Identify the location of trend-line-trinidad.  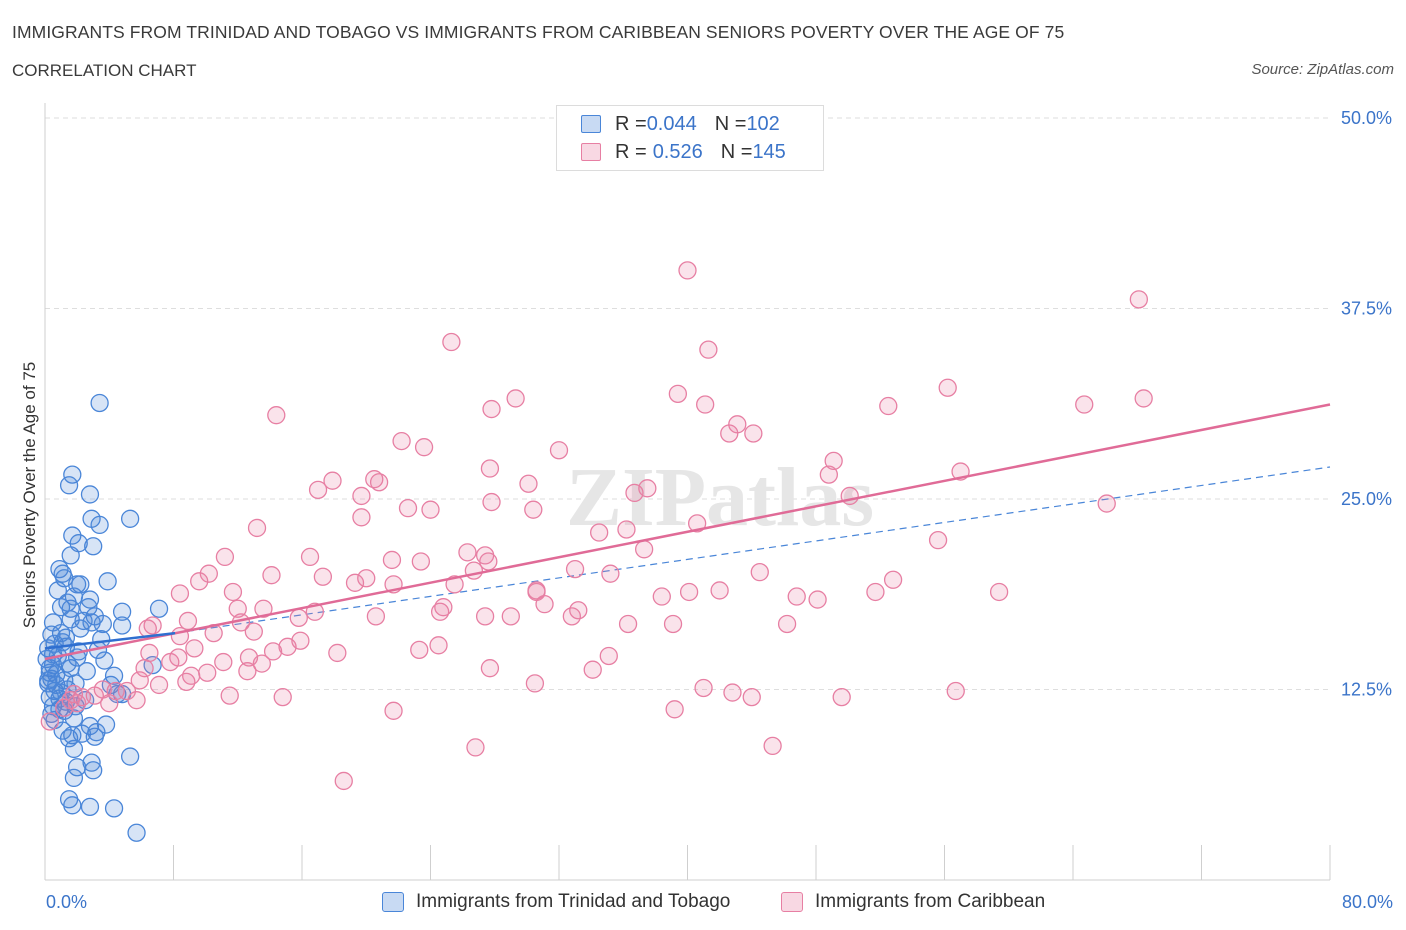
(110, 640).